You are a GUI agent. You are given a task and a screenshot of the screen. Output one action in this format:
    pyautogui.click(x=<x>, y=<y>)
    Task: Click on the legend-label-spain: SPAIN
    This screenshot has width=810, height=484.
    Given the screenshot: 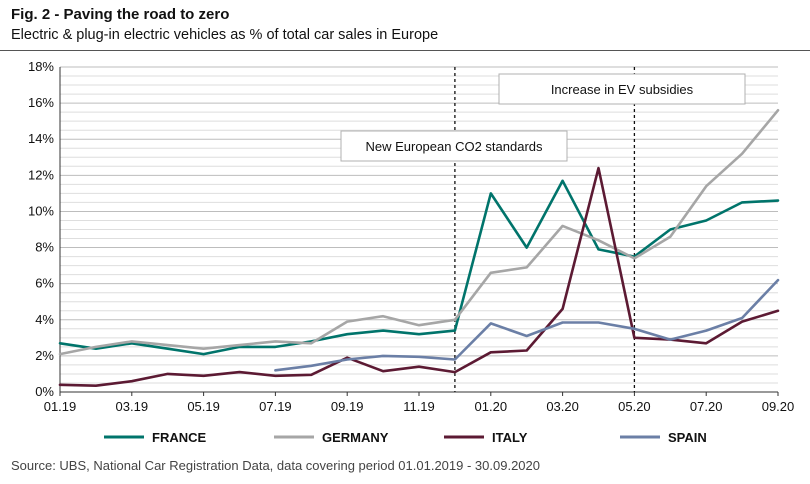 What is the action you would take?
    pyautogui.click(x=687, y=437)
    